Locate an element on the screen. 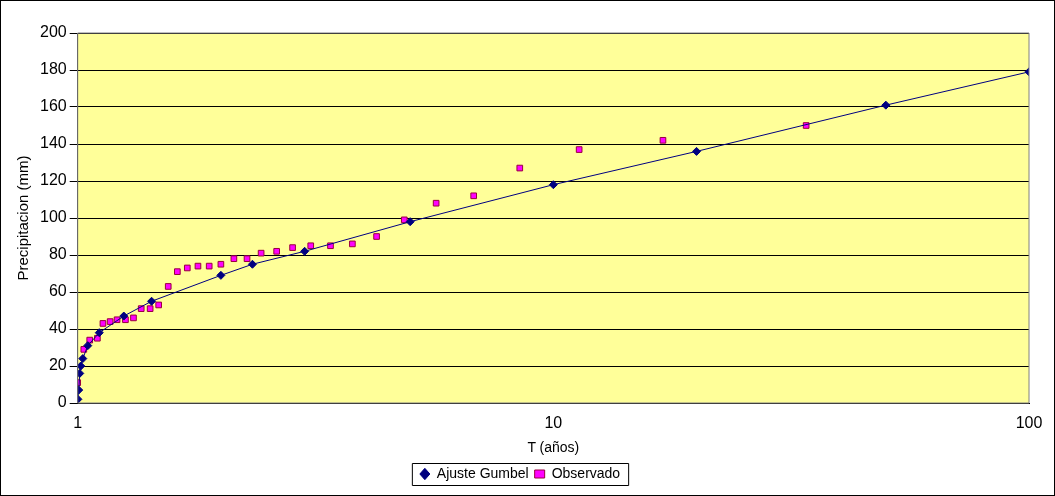  x-tick-label: 10 is located at coordinates (553, 423).